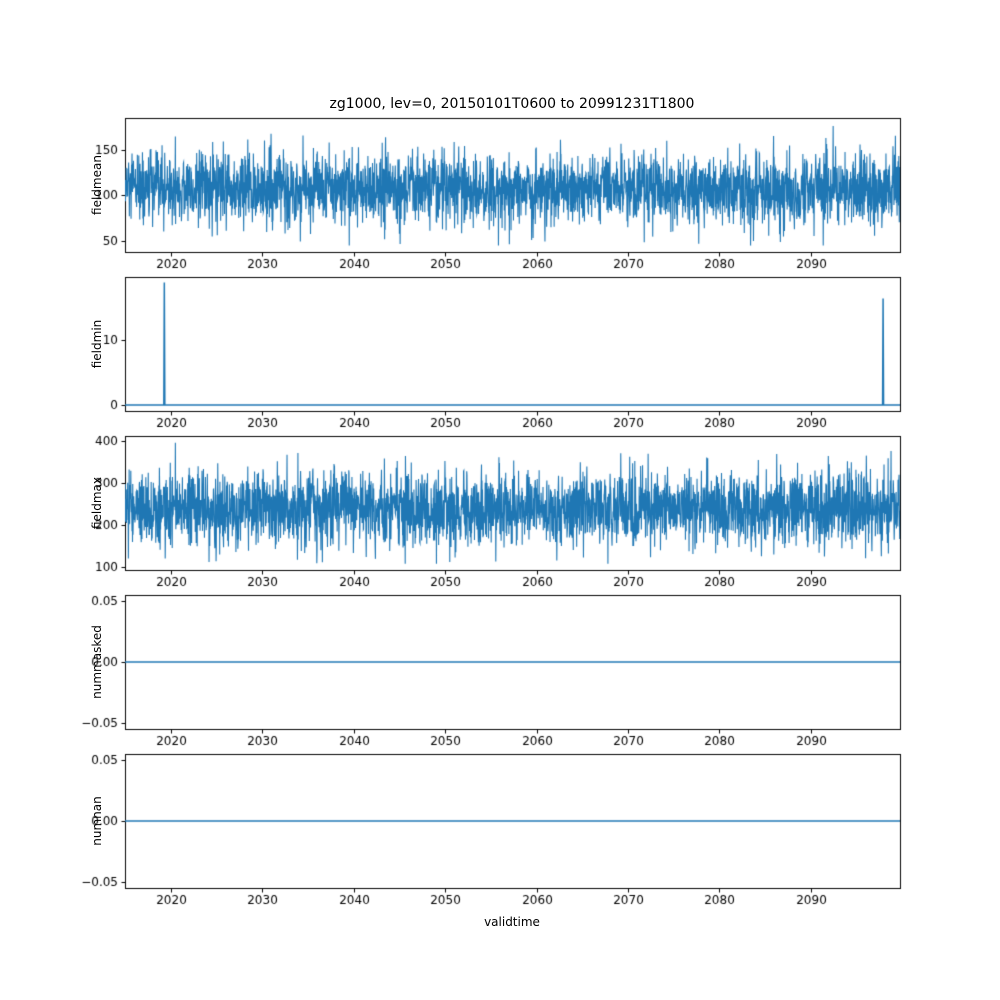 Image resolution: width=1000 pixels, height=1000 pixels. I want to click on ylabel-numnan: numnan, so click(97, 821).